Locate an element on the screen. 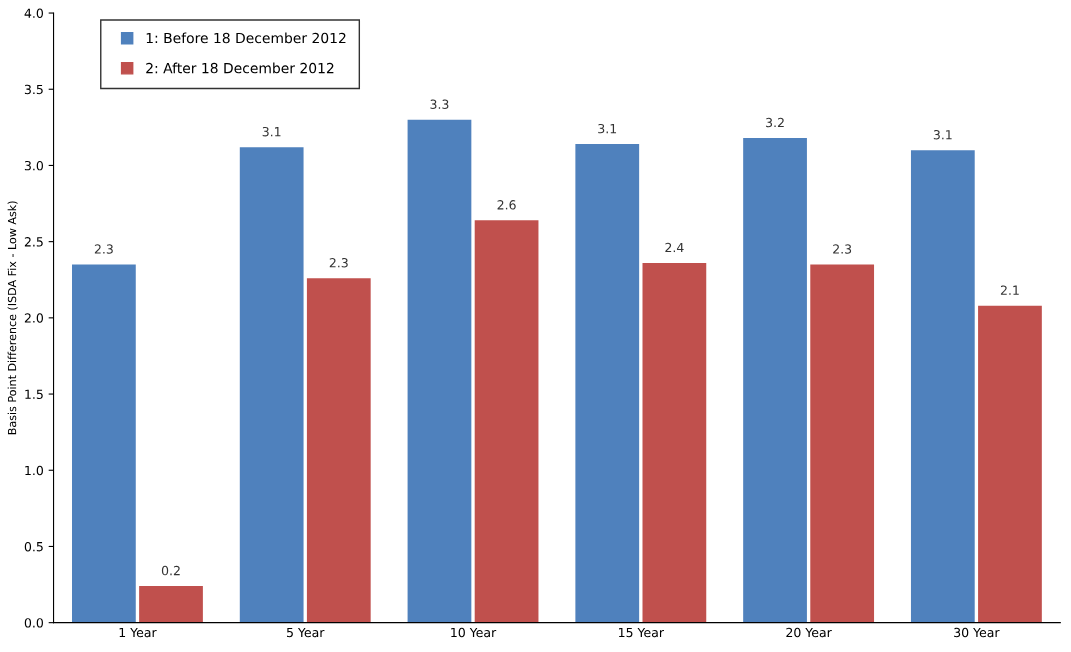 Image resolution: width=1071 pixels, height=652 pixels. x-tick-label: 10 Year is located at coordinates (474, 632).